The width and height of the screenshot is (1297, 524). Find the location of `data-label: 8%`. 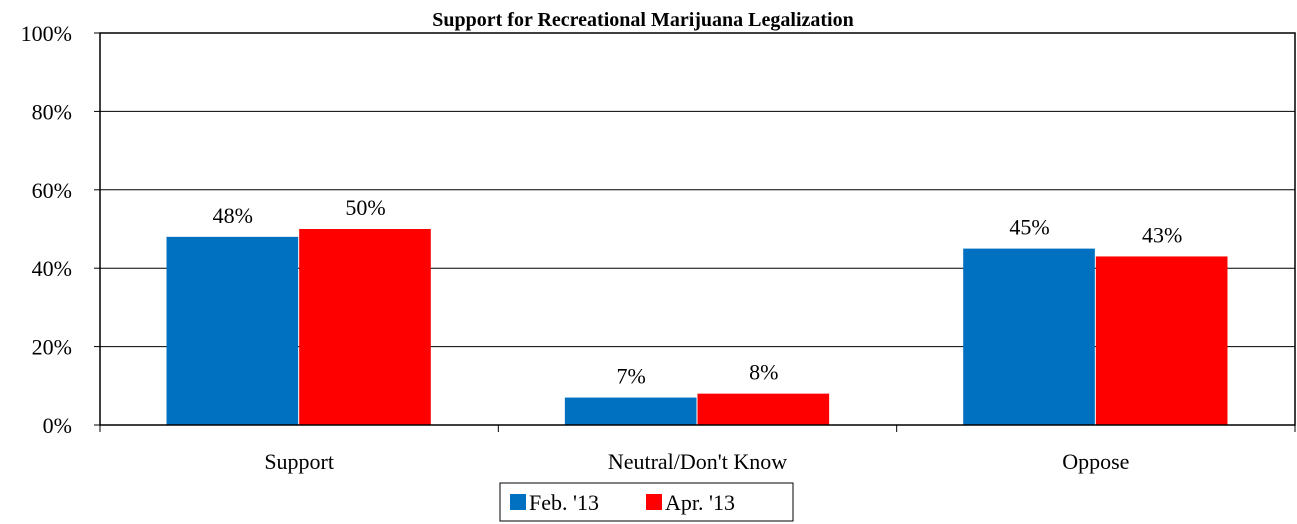

data-label: 8% is located at coordinates (763, 372).